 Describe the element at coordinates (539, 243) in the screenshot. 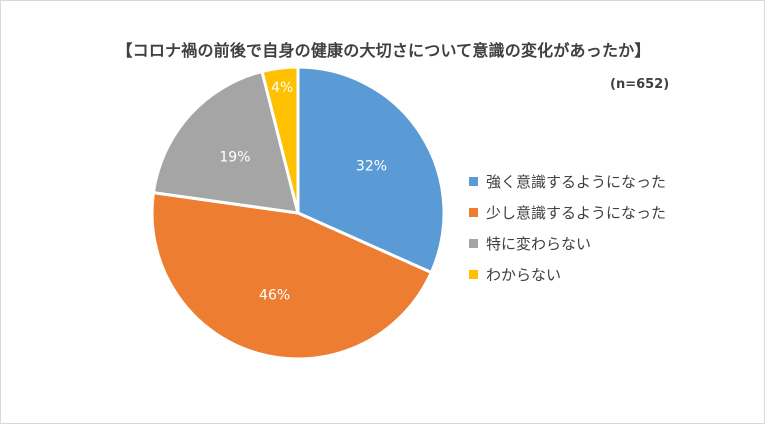

I see `legend-label: 特に変わらない` at that location.